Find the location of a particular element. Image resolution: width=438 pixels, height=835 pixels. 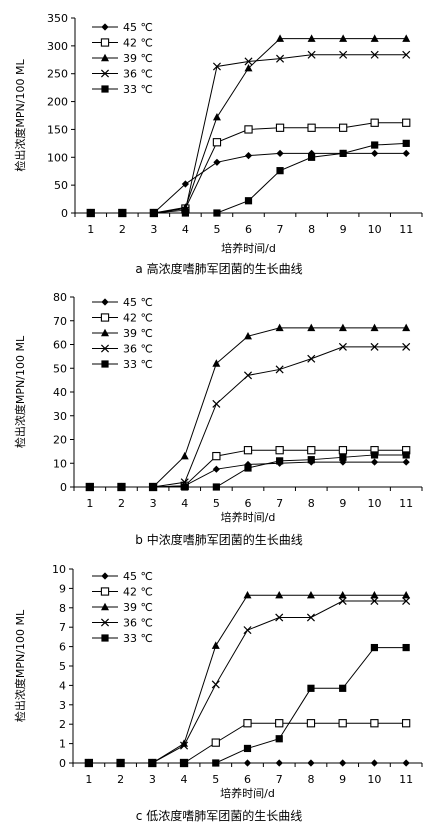

x-tick-label: 11 is located at coordinates (406, 229).